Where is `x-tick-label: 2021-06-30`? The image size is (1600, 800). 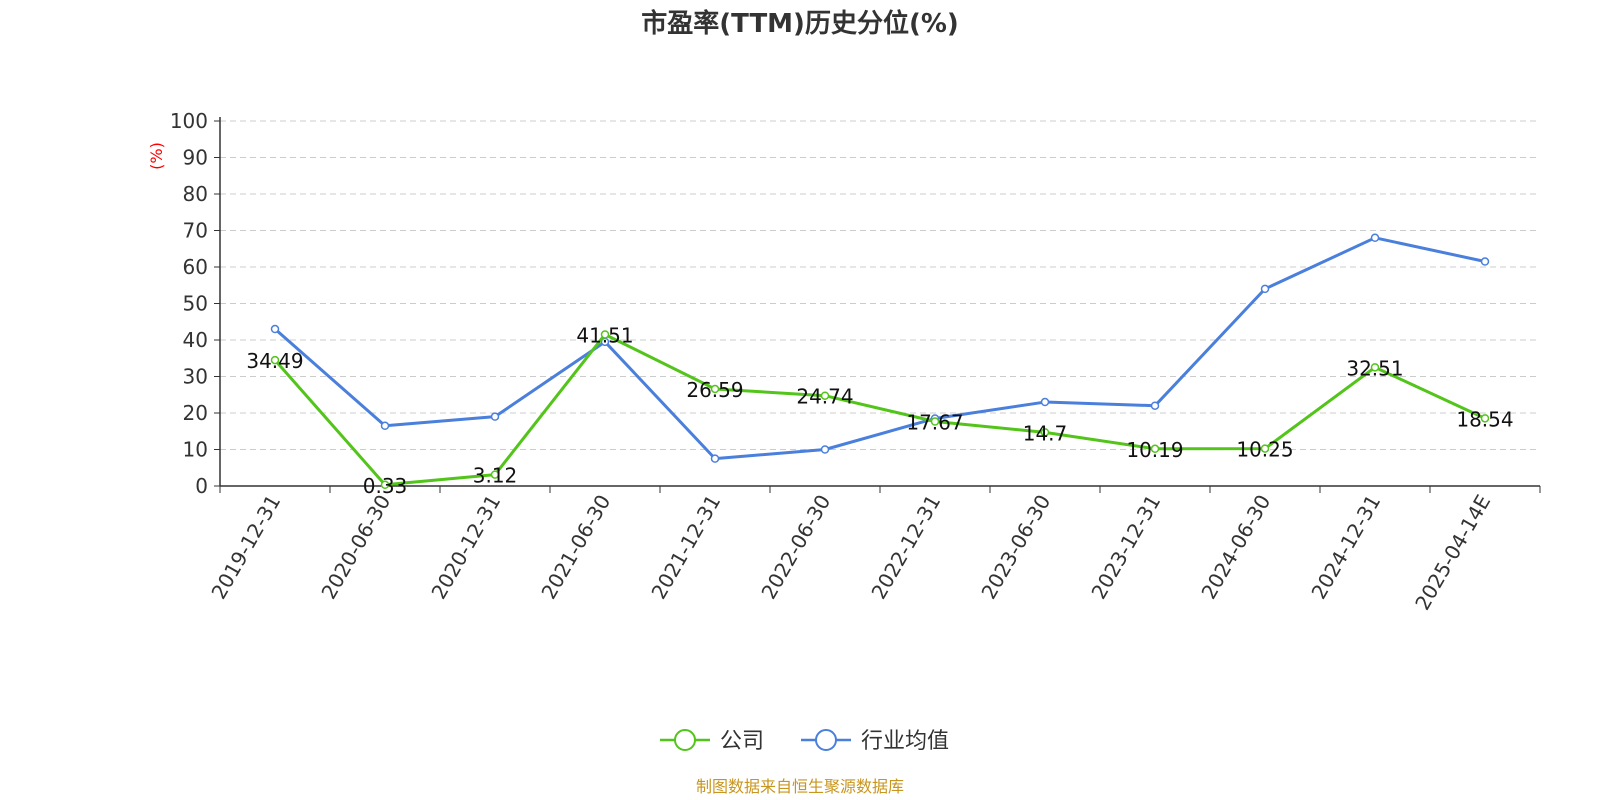 x-tick-label: 2021-06-30 is located at coordinates (575, 547).